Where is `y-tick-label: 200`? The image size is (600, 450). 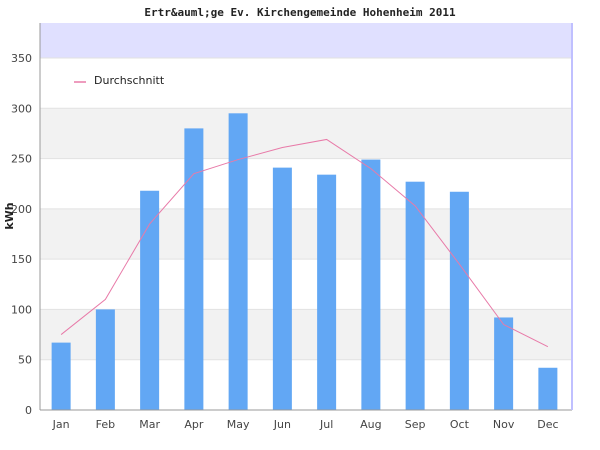 y-tick-label: 200 is located at coordinates (21, 209).